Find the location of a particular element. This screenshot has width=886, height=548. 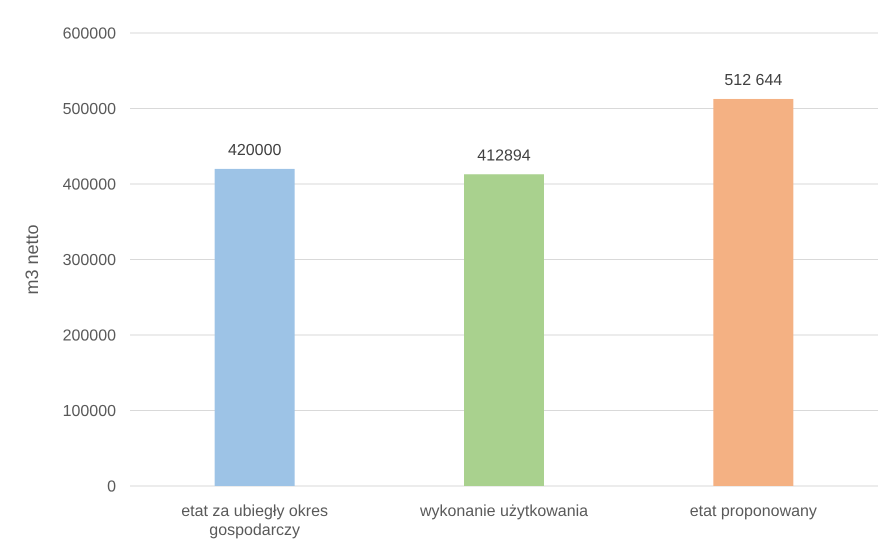

x-tick-label: wykonanie użytkowania is located at coordinates (503, 511).